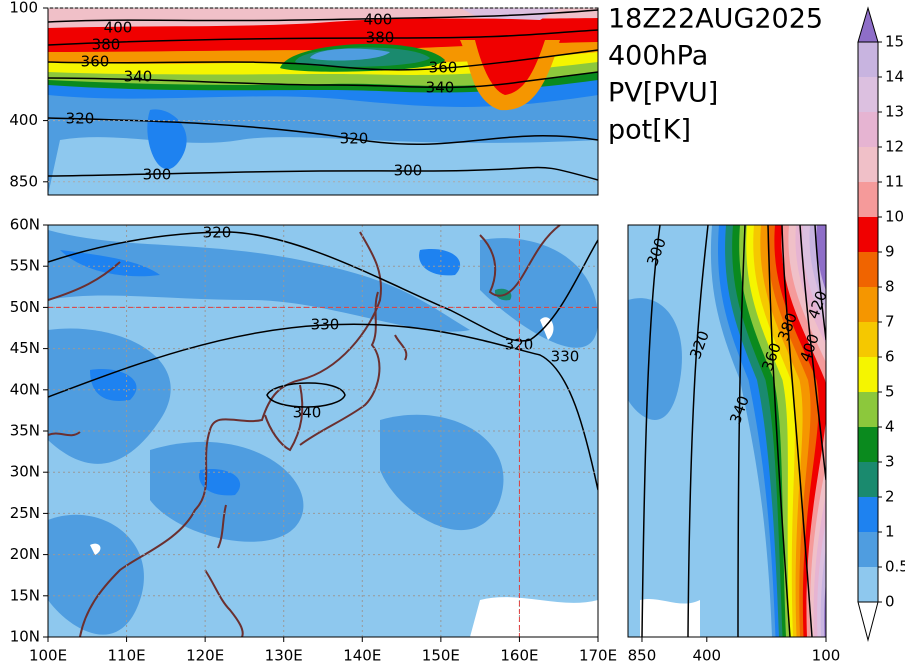 The image size is (905, 662). I want to click on x-tick-label: 100E, so click(48, 654).